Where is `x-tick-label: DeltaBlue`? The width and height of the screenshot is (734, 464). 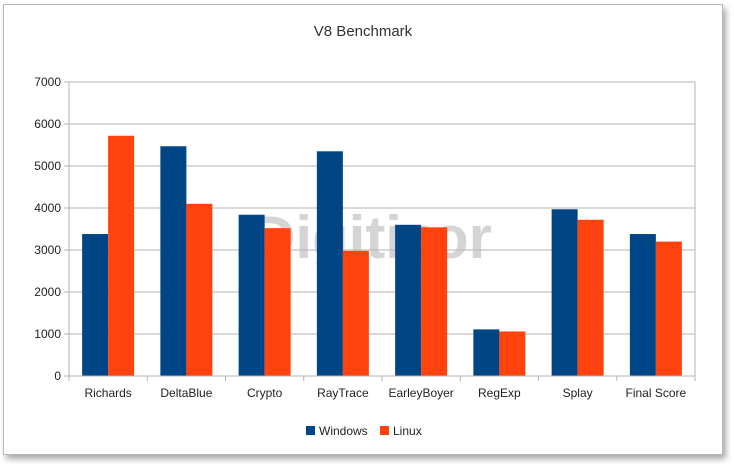
x-tick-label: DeltaBlue is located at coordinates (186, 393).